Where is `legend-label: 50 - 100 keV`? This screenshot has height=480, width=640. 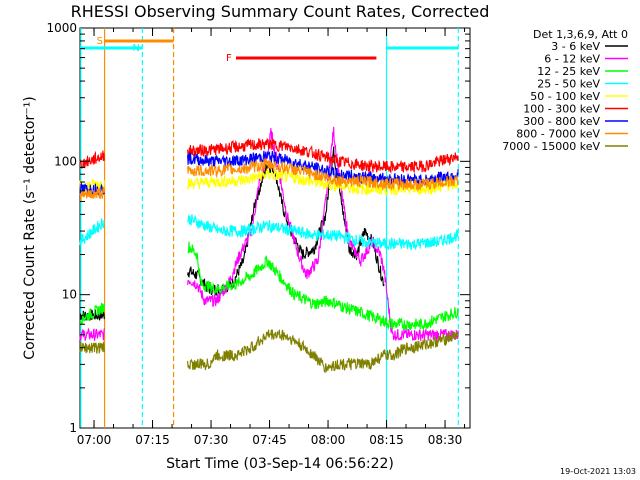
legend-label: 50 - 100 keV is located at coordinates (565, 96).